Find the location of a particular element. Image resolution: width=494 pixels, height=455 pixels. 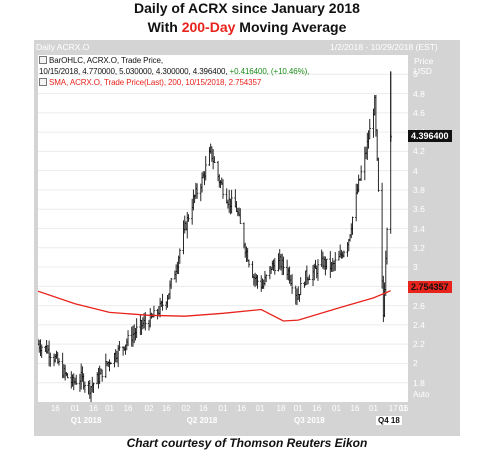

legend-sma-chip is located at coordinates (43, 82).